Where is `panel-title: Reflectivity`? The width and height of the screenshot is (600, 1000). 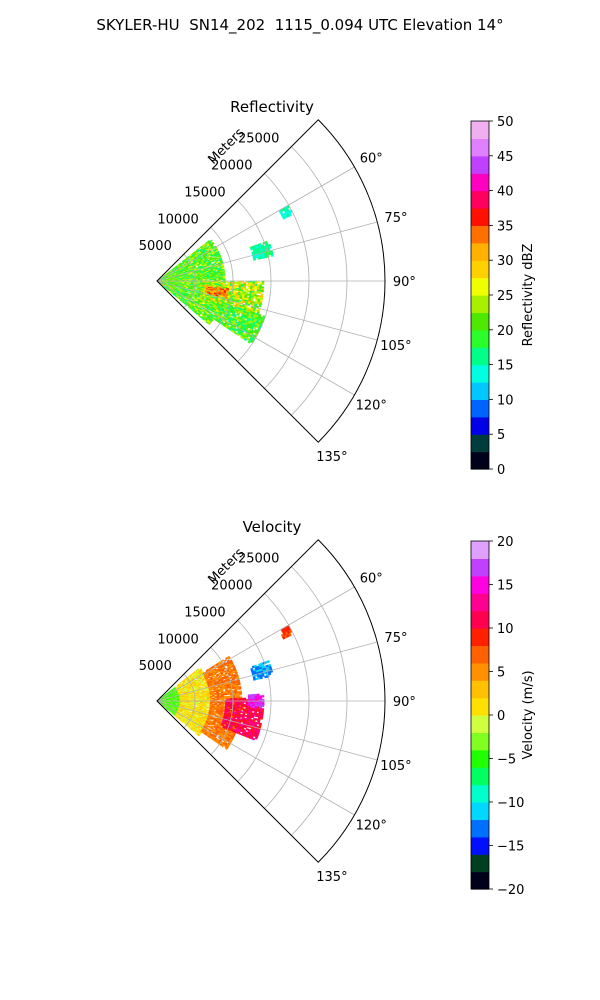 panel-title: Reflectivity is located at coordinates (272, 107).